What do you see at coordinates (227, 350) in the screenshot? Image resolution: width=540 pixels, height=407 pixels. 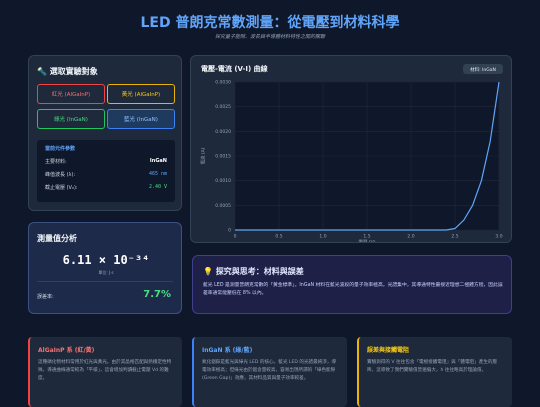 I see `card-title: InGaN 系 (綠/藍)` at bounding box center [227, 350].